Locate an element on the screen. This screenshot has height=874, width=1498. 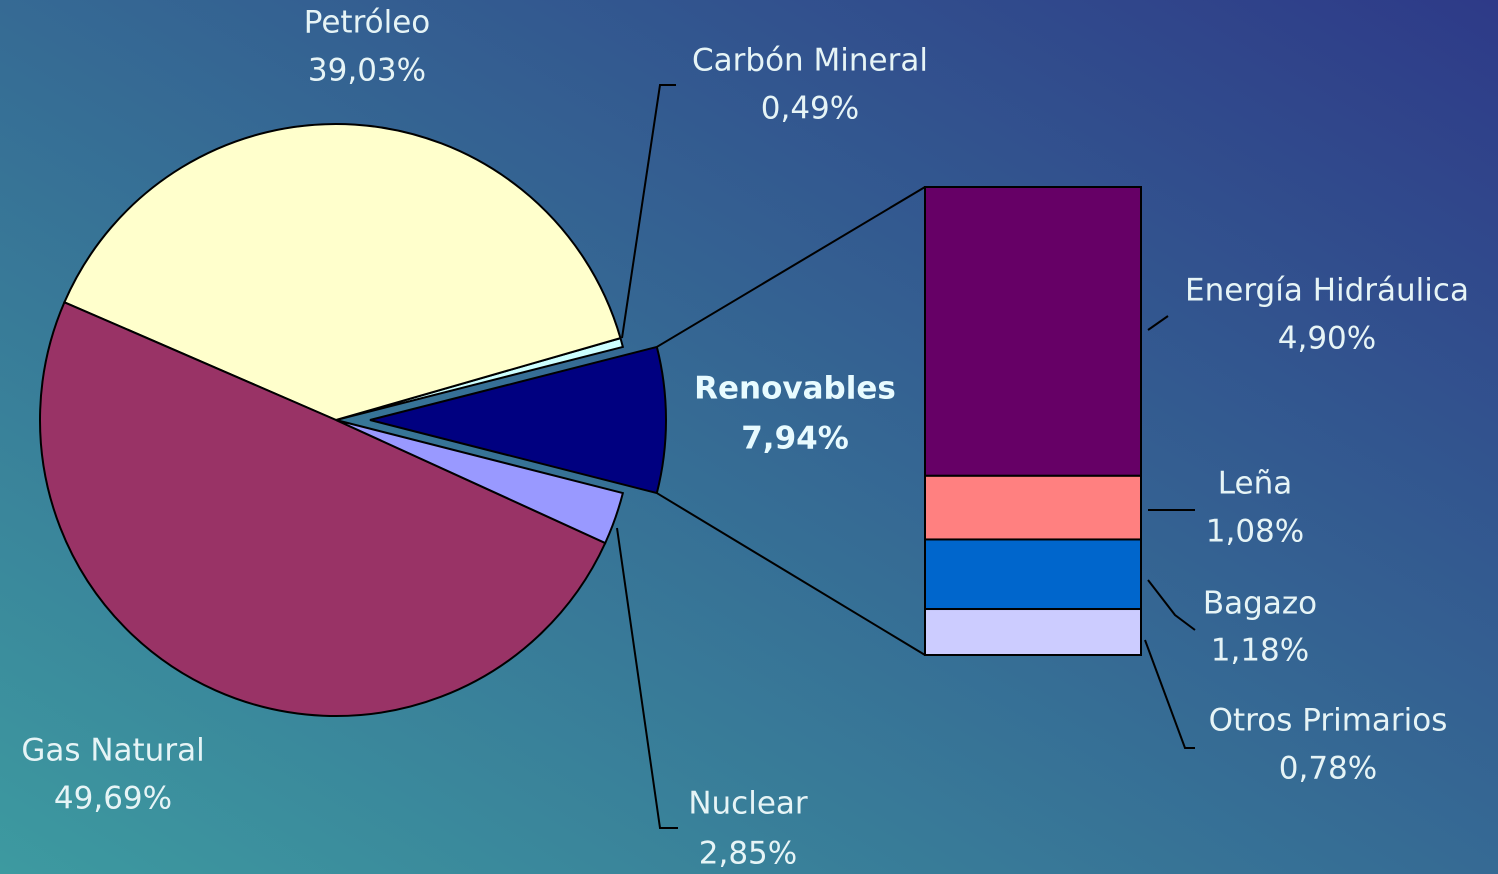
value-label: 1,08% is located at coordinates (1255, 532).